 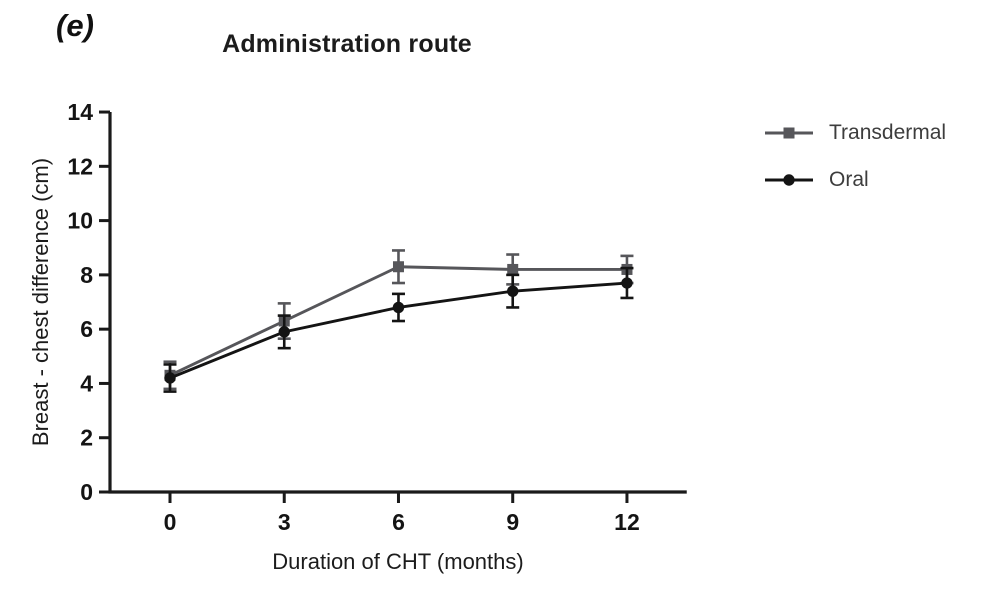 What do you see at coordinates (284, 522) in the screenshot?
I see `svg-text: 3` at bounding box center [284, 522].